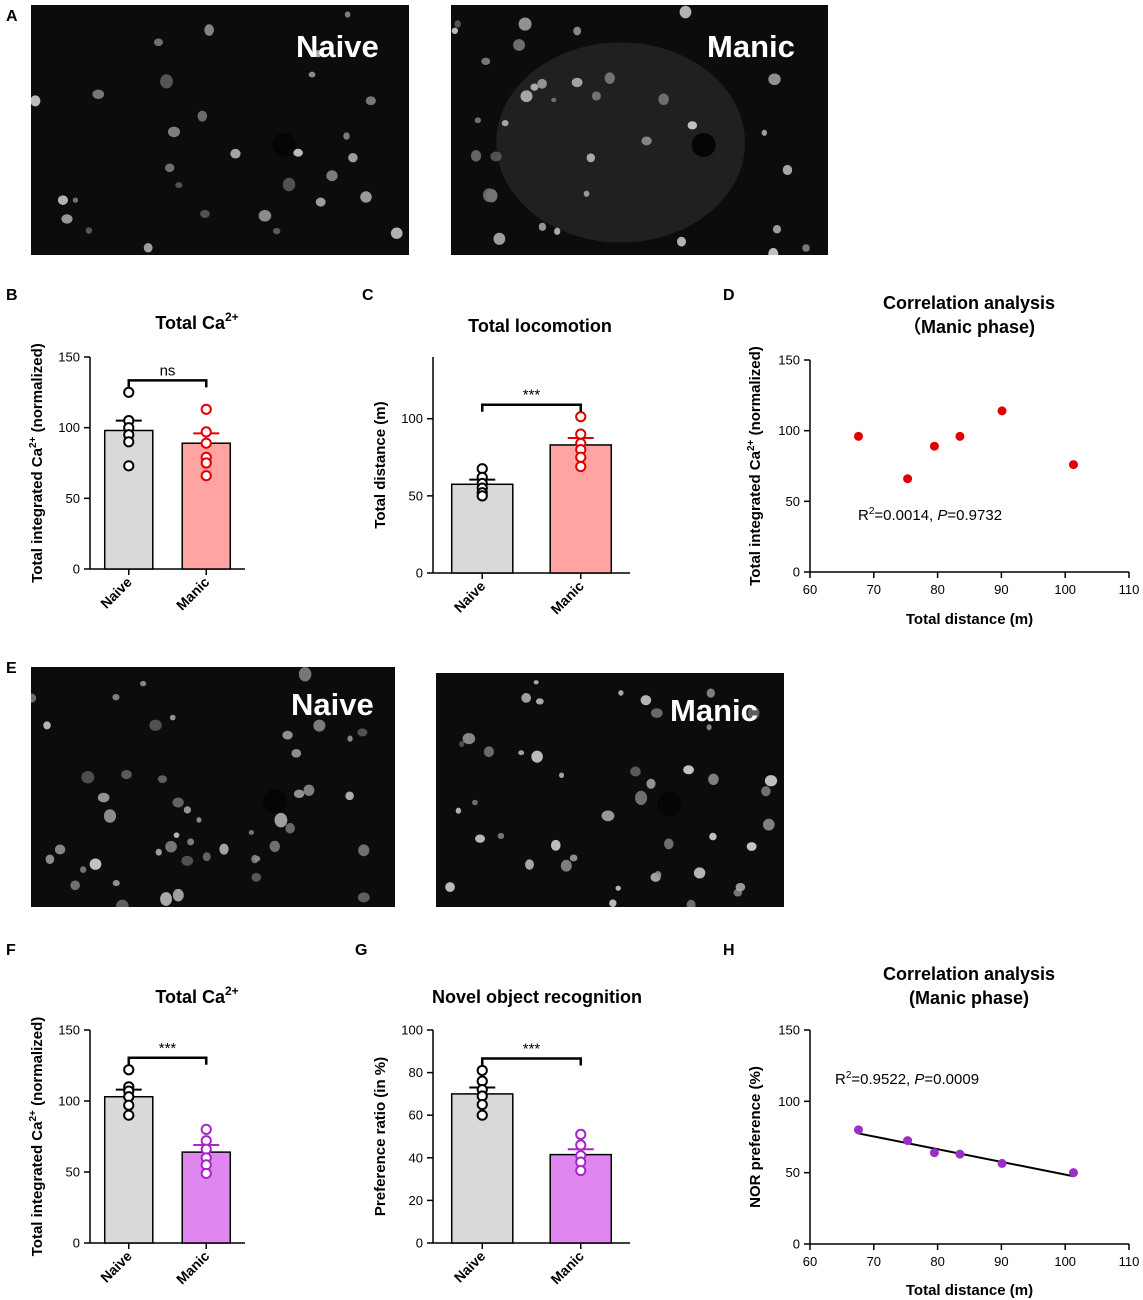 The width and height of the screenshot is (1143, 1300). What do you see at coordinates (416, 495) in the screenshot?
I see `y-tick-label: 50` at bounding box center [416, 495].